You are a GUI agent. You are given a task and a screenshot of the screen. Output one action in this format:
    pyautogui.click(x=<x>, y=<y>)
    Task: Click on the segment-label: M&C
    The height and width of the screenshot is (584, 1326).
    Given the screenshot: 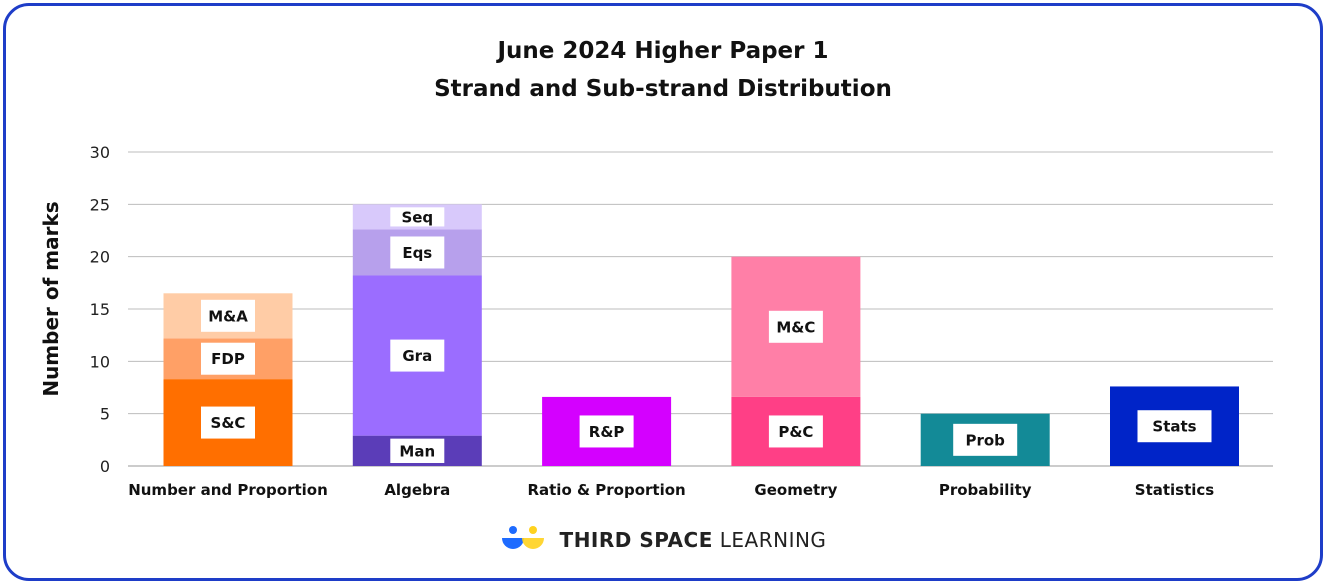 What is the action you would take?
    pyautogui.click(x=795, y=327)
    